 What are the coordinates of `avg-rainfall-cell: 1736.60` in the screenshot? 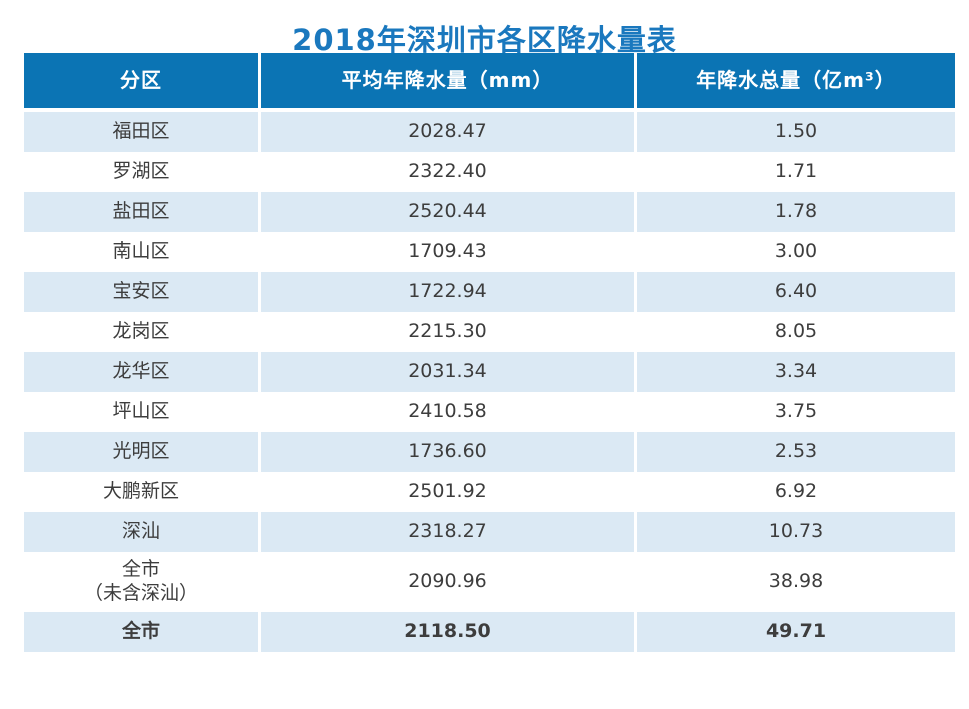 It's located at (447, 452).